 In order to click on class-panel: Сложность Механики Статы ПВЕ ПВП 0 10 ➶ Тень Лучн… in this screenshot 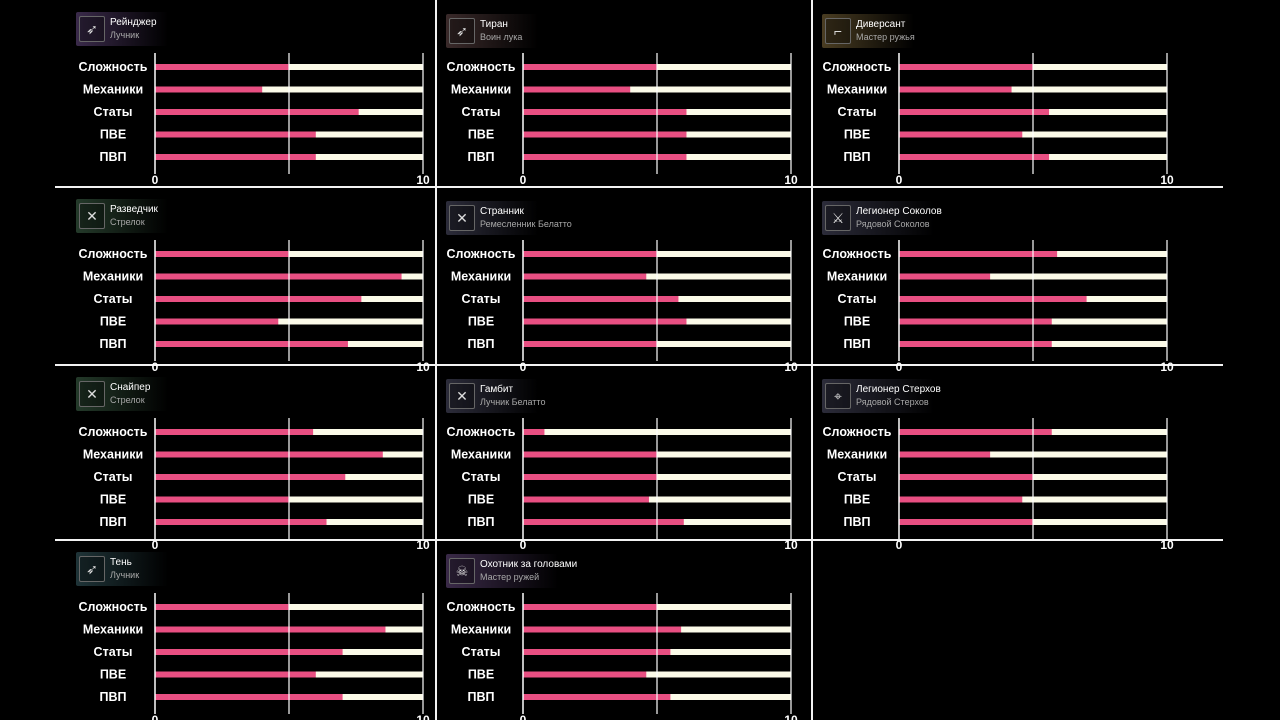, I will do `click(217, 630)`.